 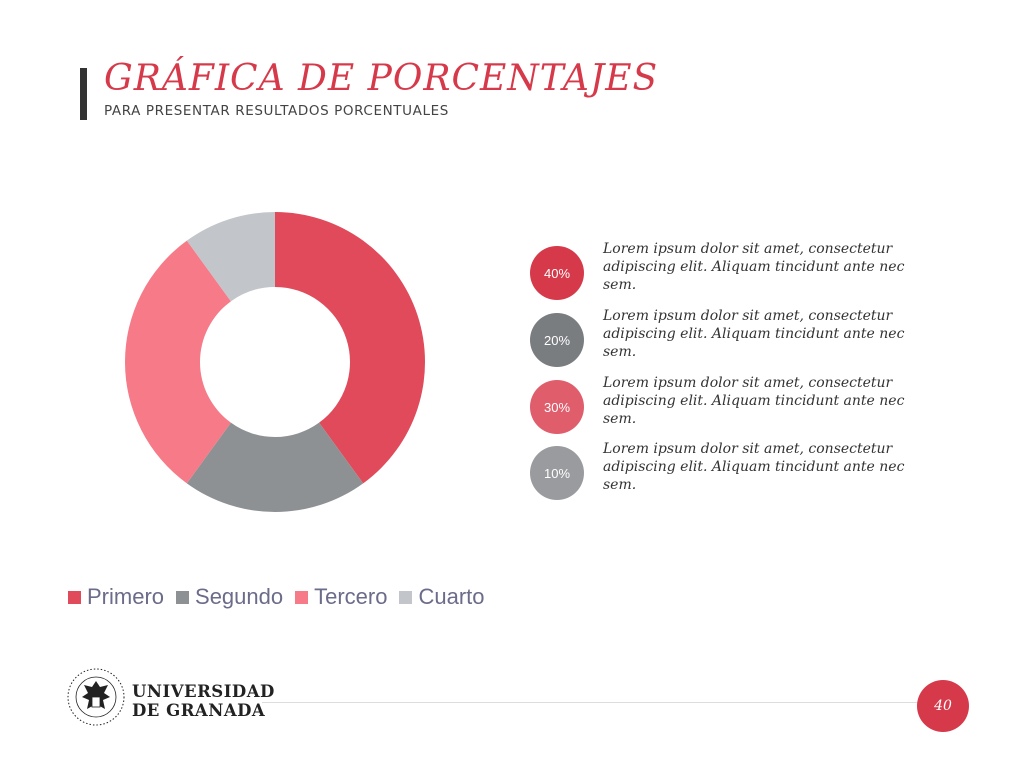 I want to click on chart-legend: Primero Segundo Tercero Cuarto, so click(x=276, y=597).